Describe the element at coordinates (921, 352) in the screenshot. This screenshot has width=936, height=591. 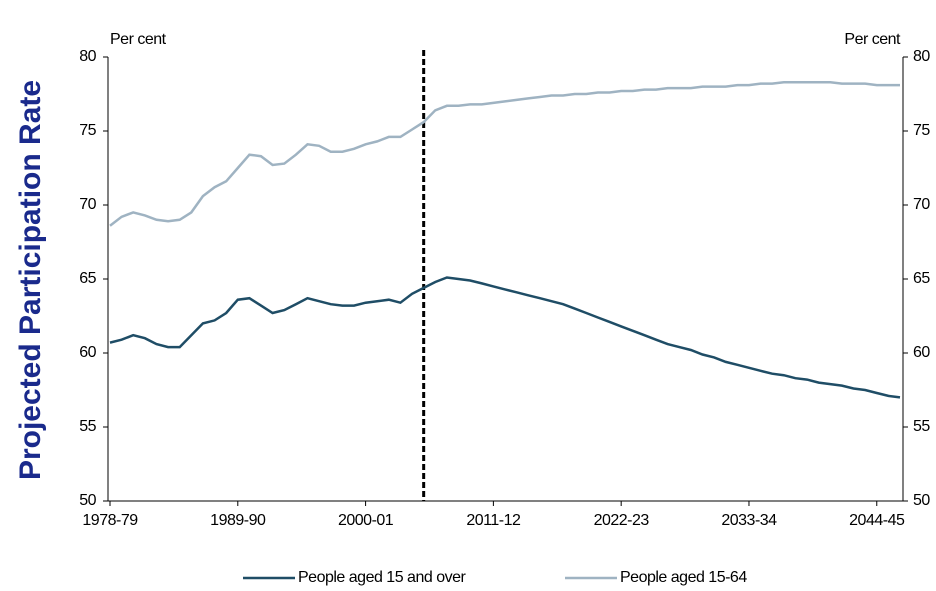
I see `y2-tick-label: 60` at that location.